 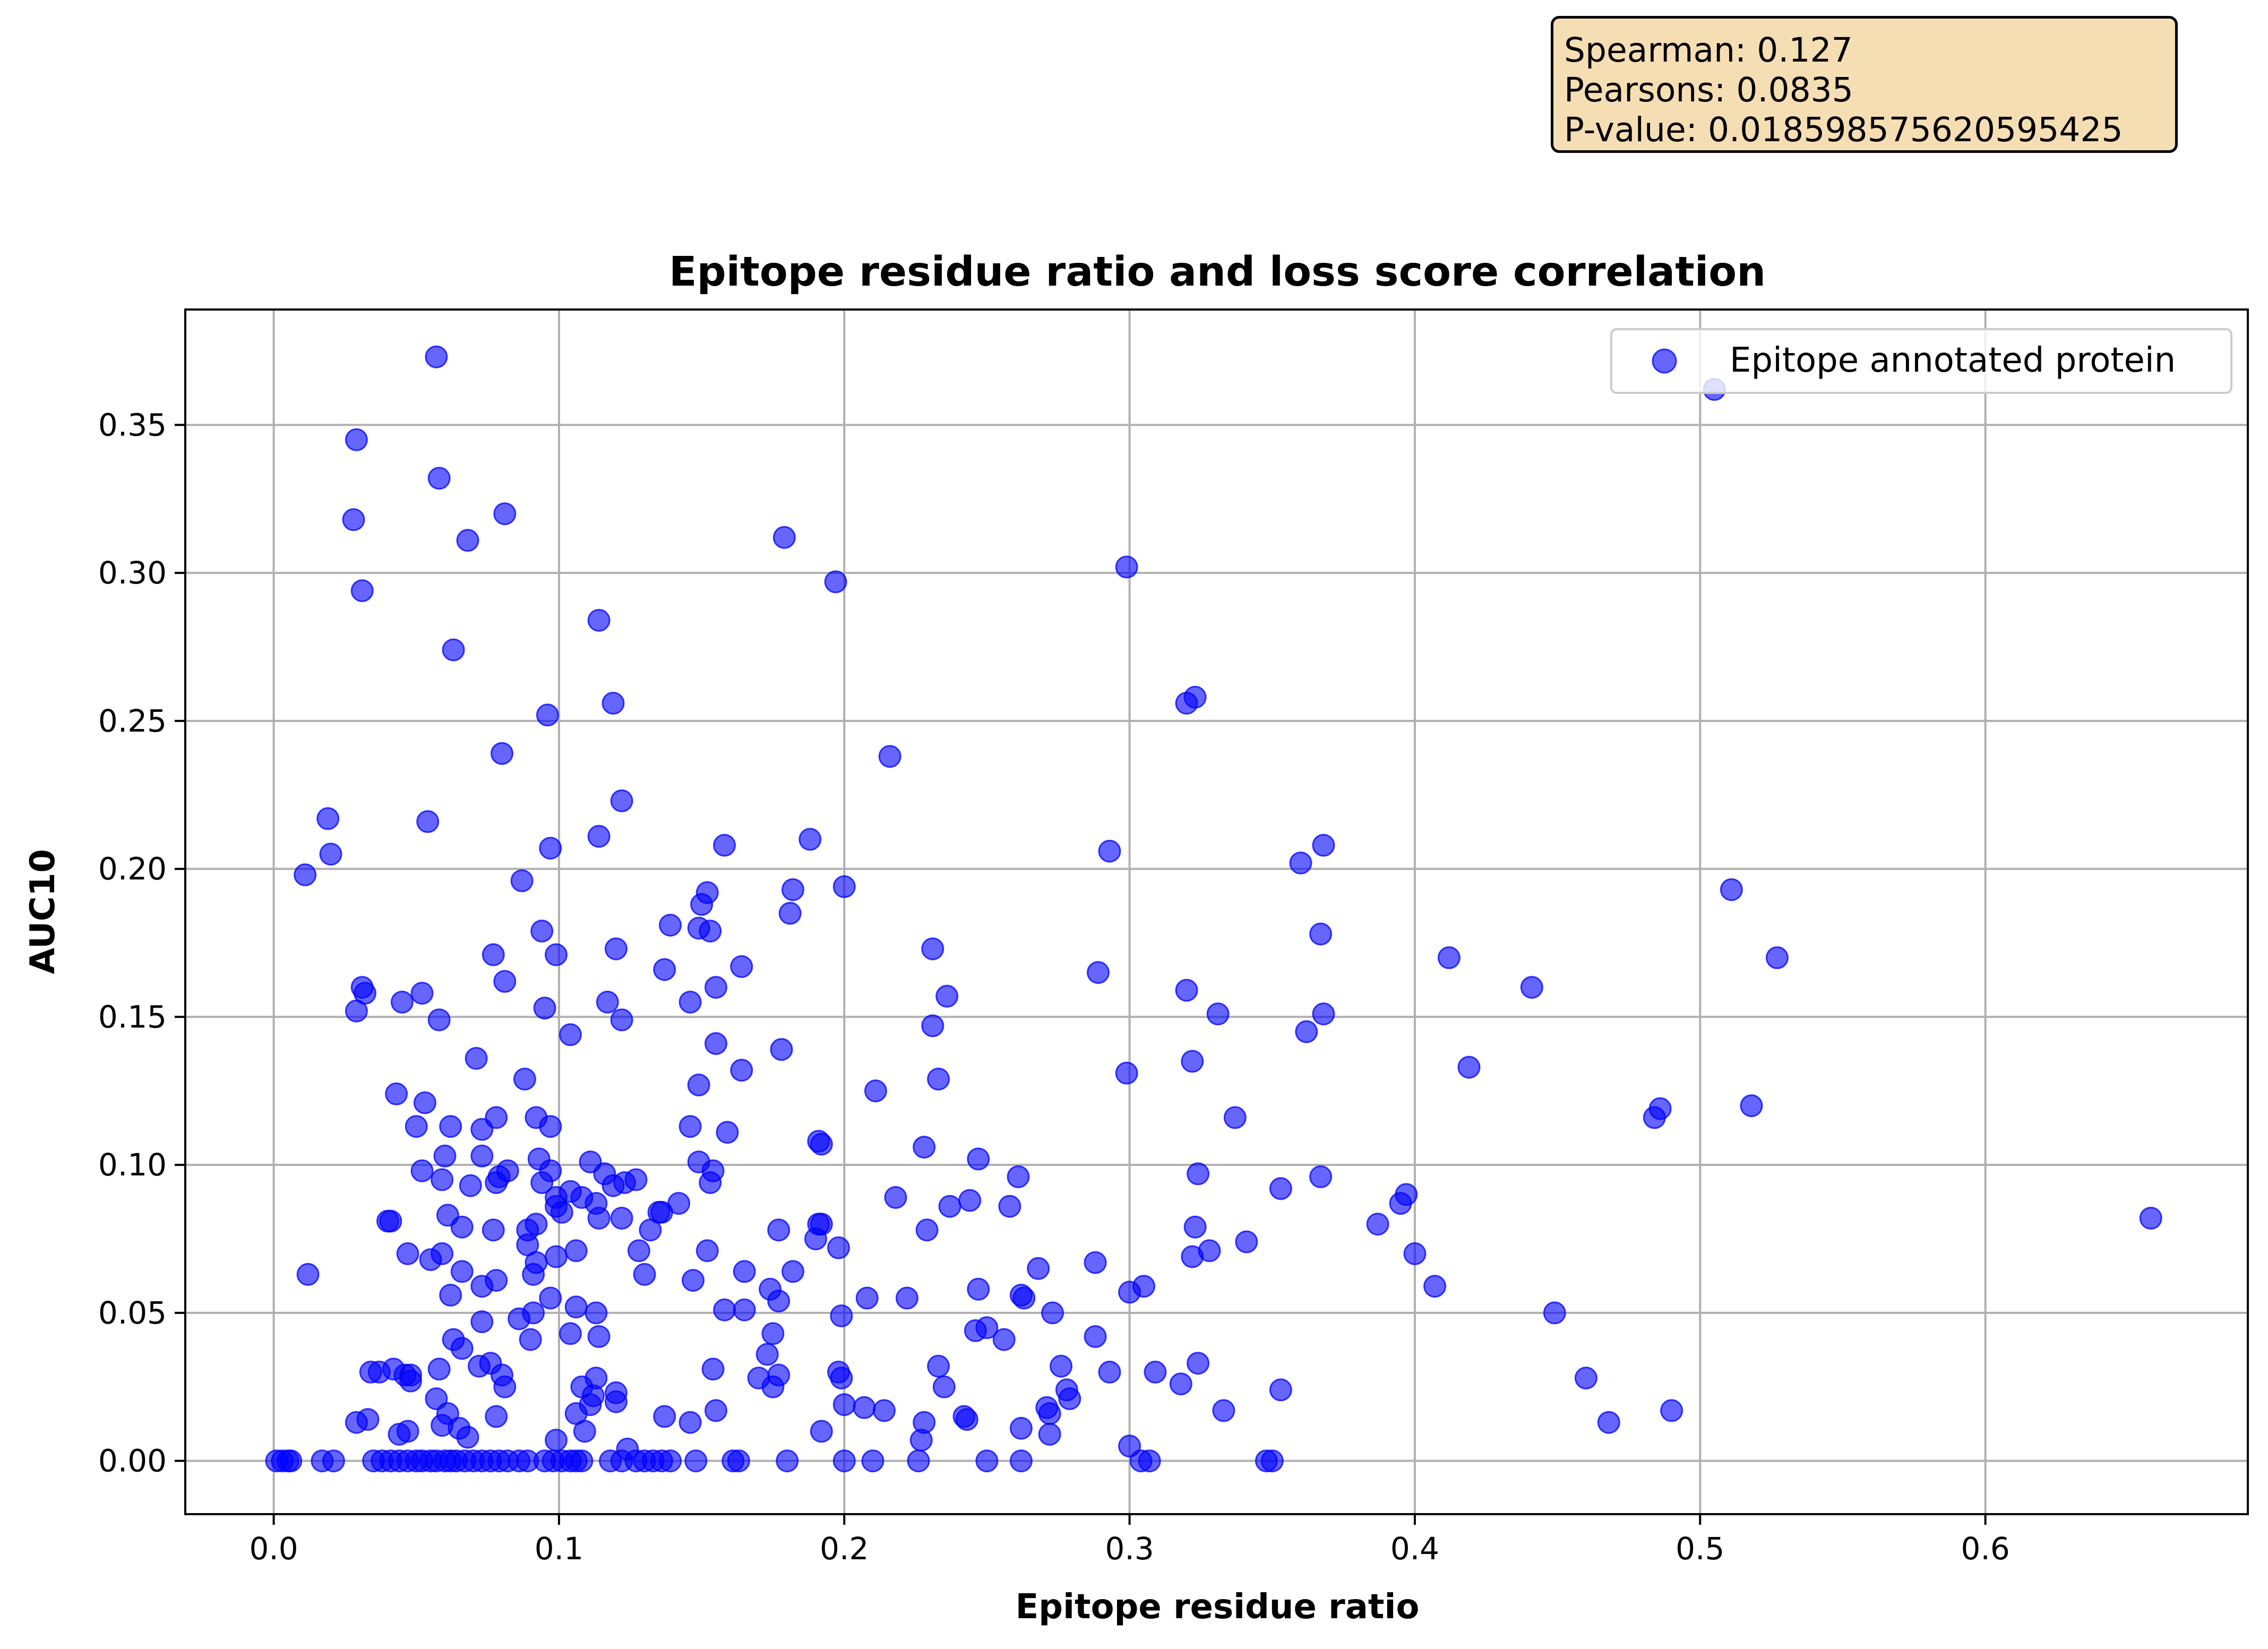 What do you see at coordinates (141, 943) in the screenshot?
I see `y-axis-ticks: 0.00 0.05 0.10 0.15 0.20 0.25 0.30 0.35` at bounding box center [141, 943].